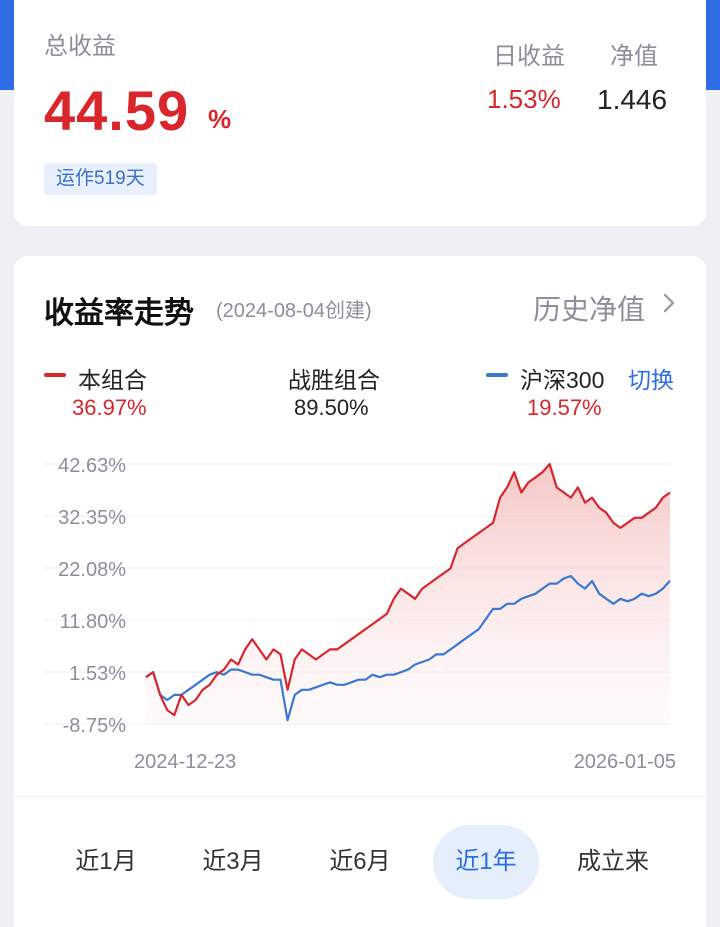 This screenshot has height=927, width=720. Describe the element at coordinates (294, 311) in the screenshot. I see `created-date: (2024-08-04创建)` at that location.